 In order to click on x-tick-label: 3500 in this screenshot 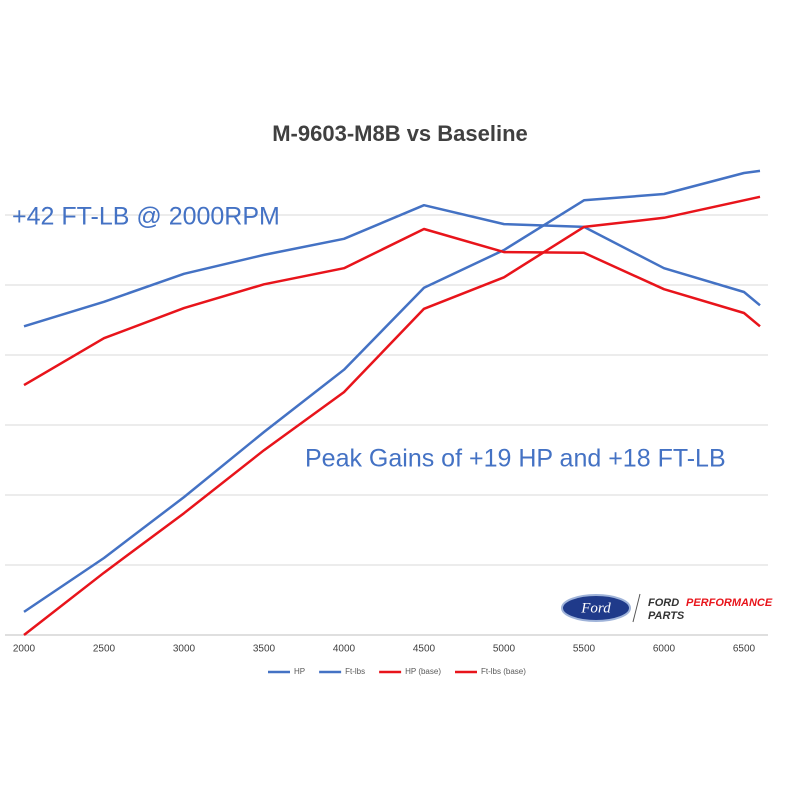, I will do `click(264, 649)`.